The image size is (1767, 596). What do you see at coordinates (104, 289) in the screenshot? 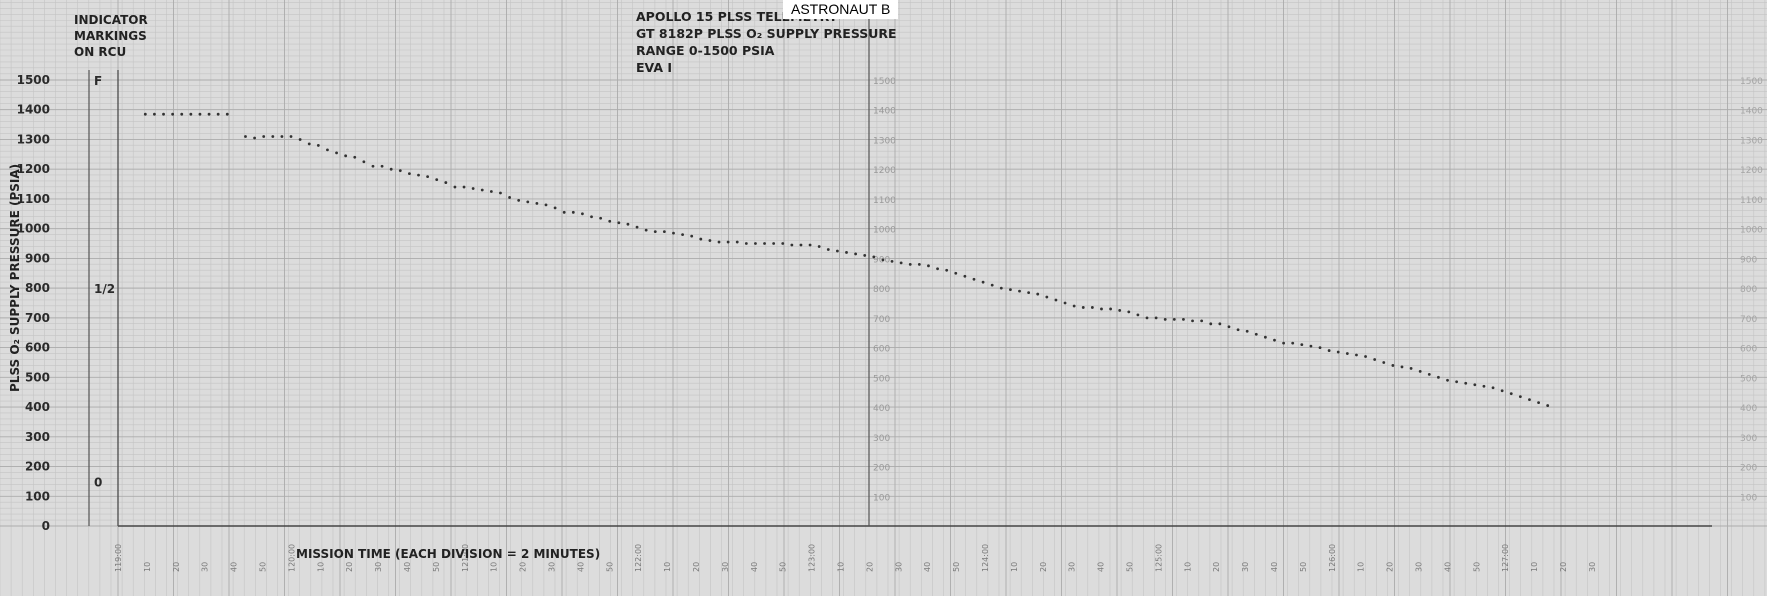
I see `indicator-mark: 1/2` at bounding box center [104, 289].